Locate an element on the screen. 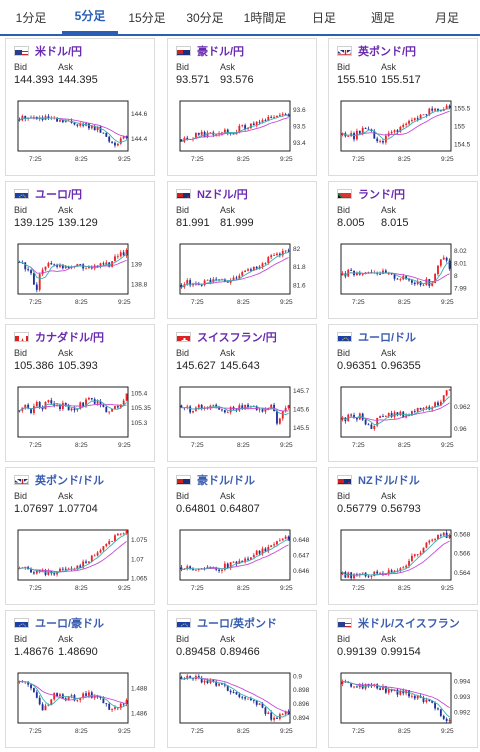 The width and height of the screenshot is (480, 752). pair-name-link: 英ポンド/ドル is located at coordinates (70, 481).